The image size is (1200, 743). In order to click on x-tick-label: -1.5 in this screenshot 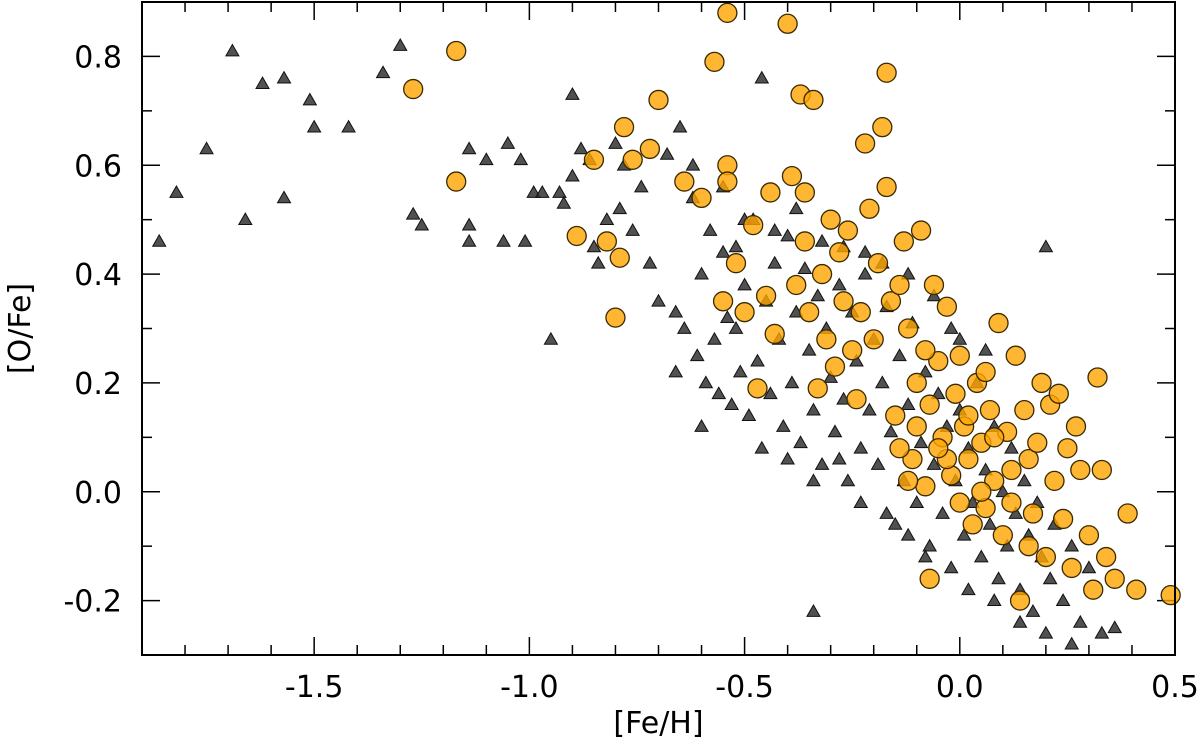, I will do `click(314, 687)`.